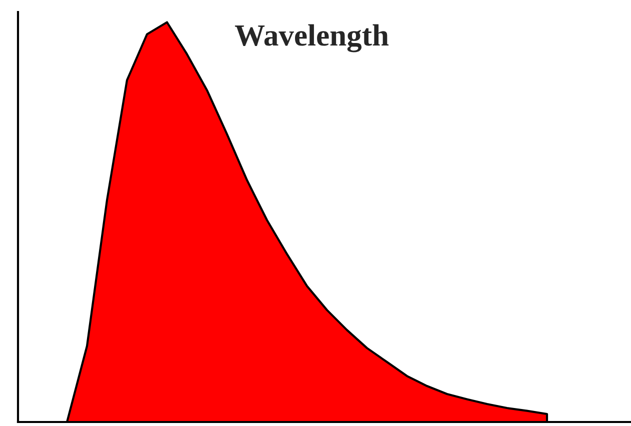 This screenshot has width=631, height=426. I want to click on chart-title: Wavelength, so click(311, 38).